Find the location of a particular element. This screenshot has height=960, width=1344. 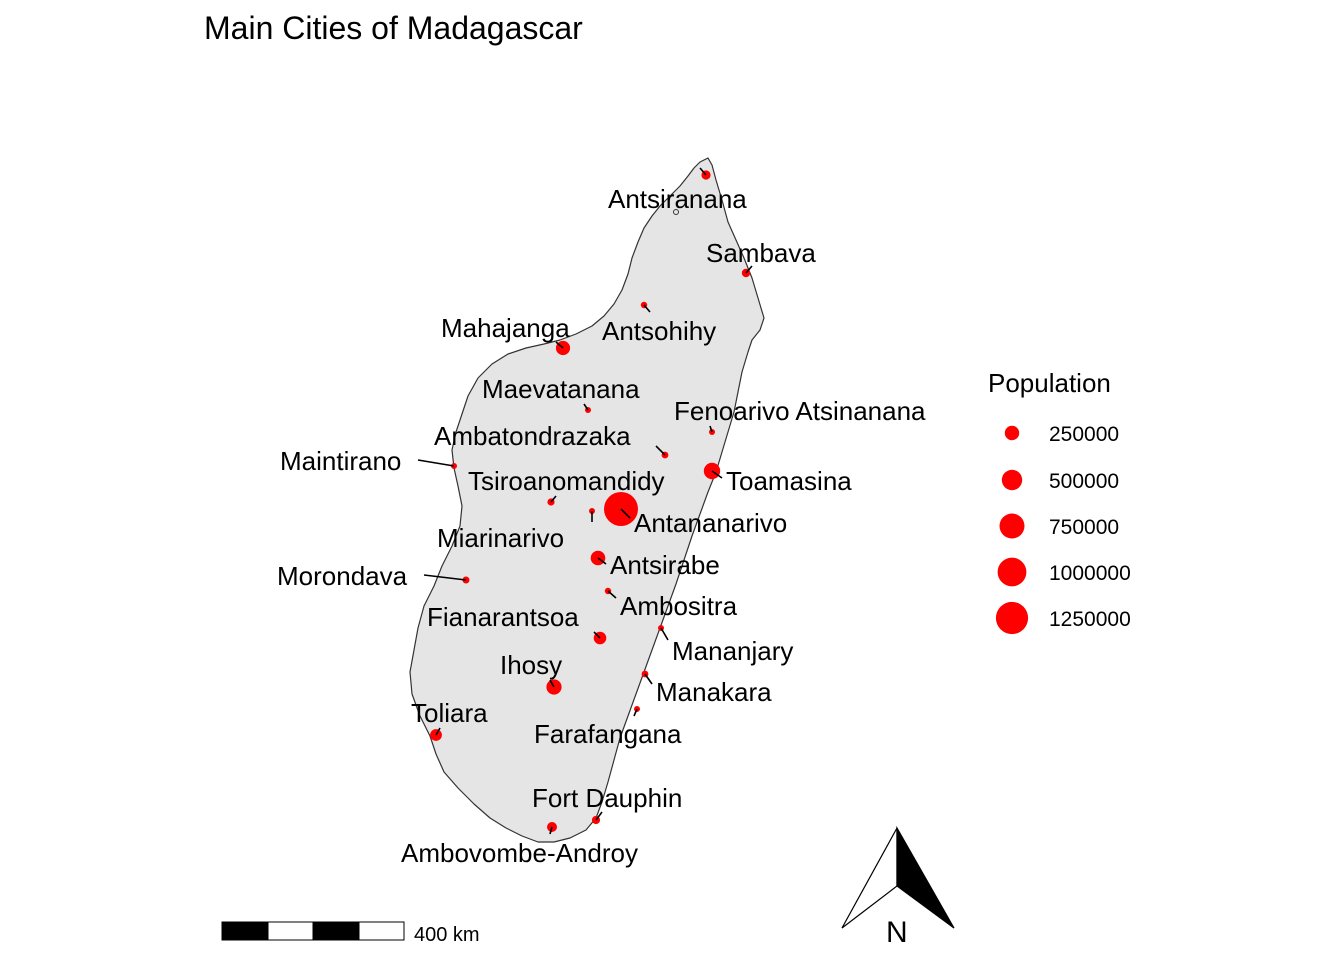

city-ambovombe-androy: Ambovombe-Androy is located at coordinates (519, 845).